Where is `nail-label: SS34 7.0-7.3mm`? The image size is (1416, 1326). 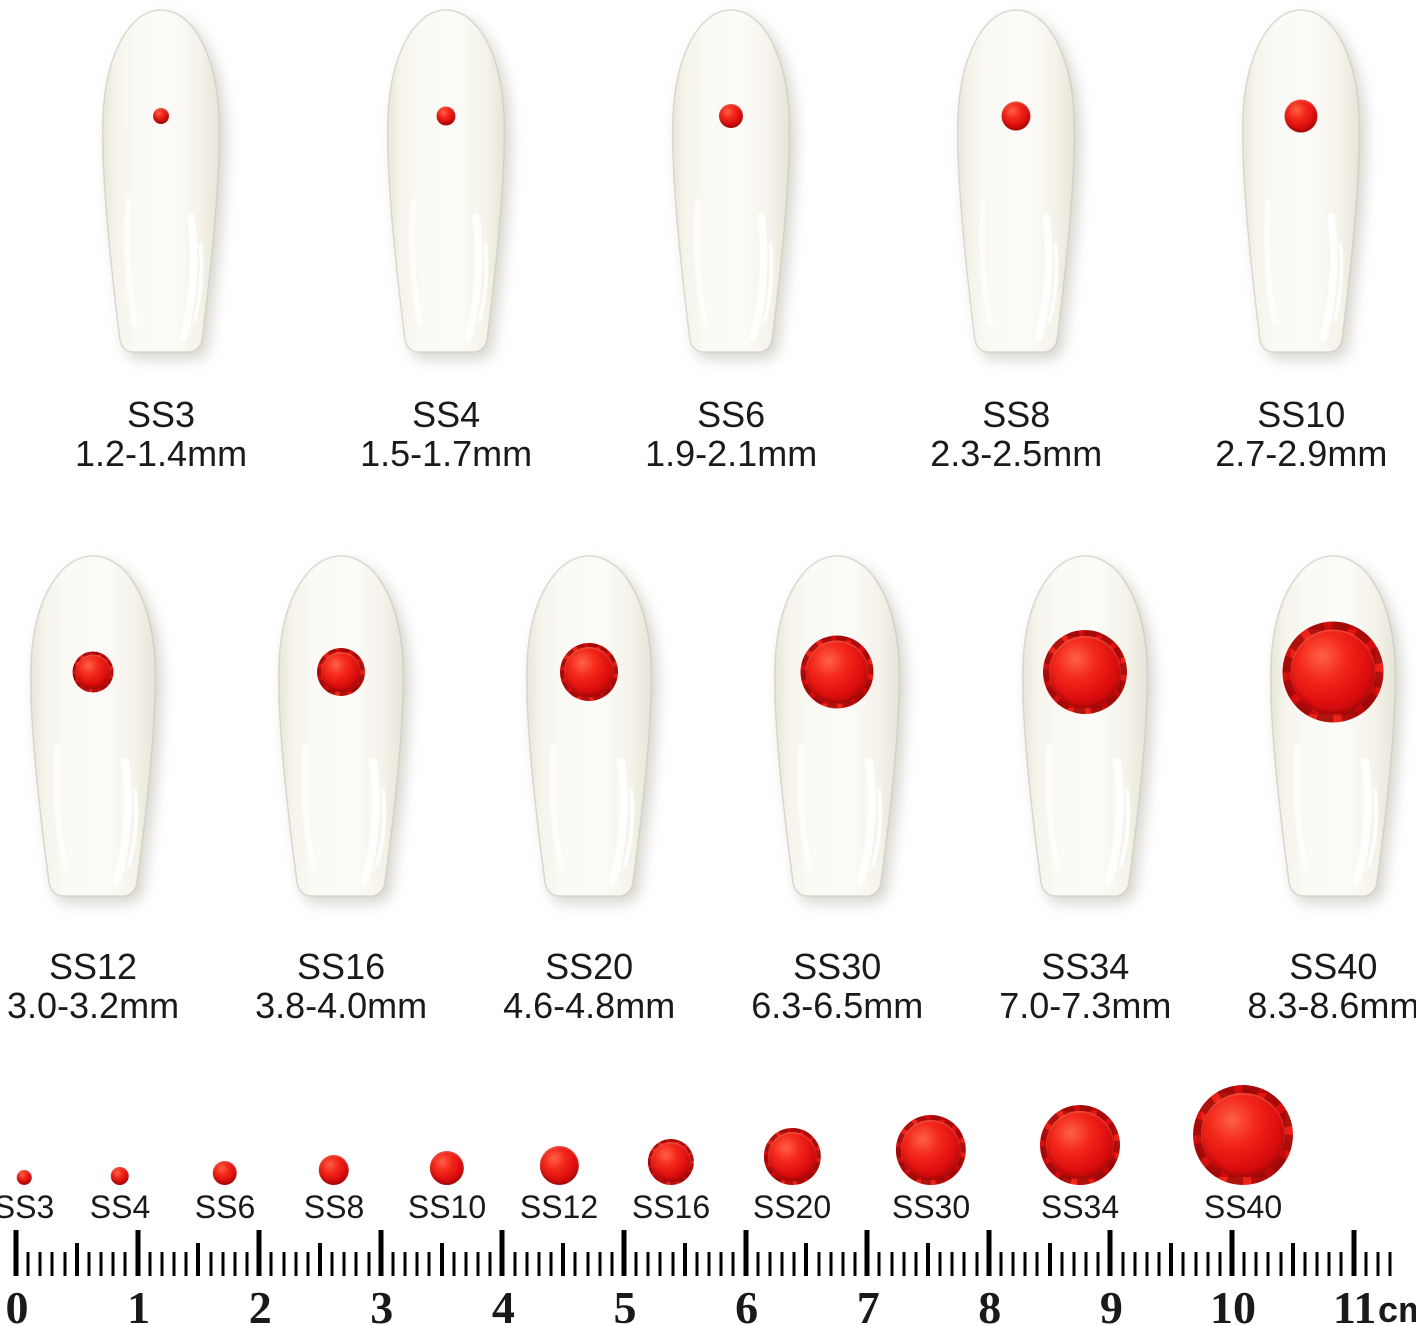 nail-label: SS34 7.0-7.3mm is located at coordinates (1085, 986).